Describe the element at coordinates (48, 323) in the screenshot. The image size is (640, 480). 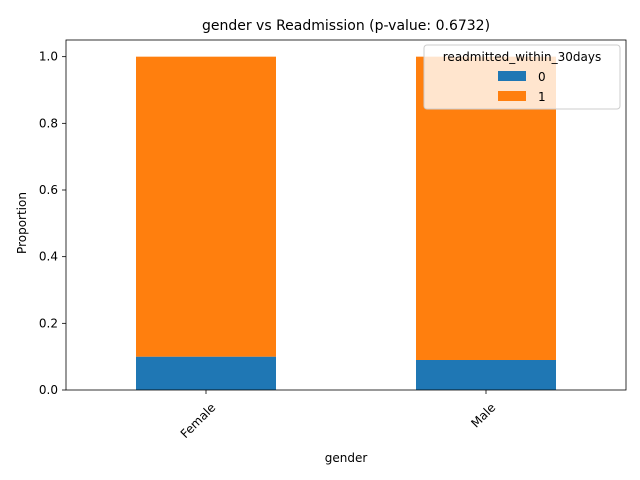
I see `y-tick-label: 0.2` at that location.